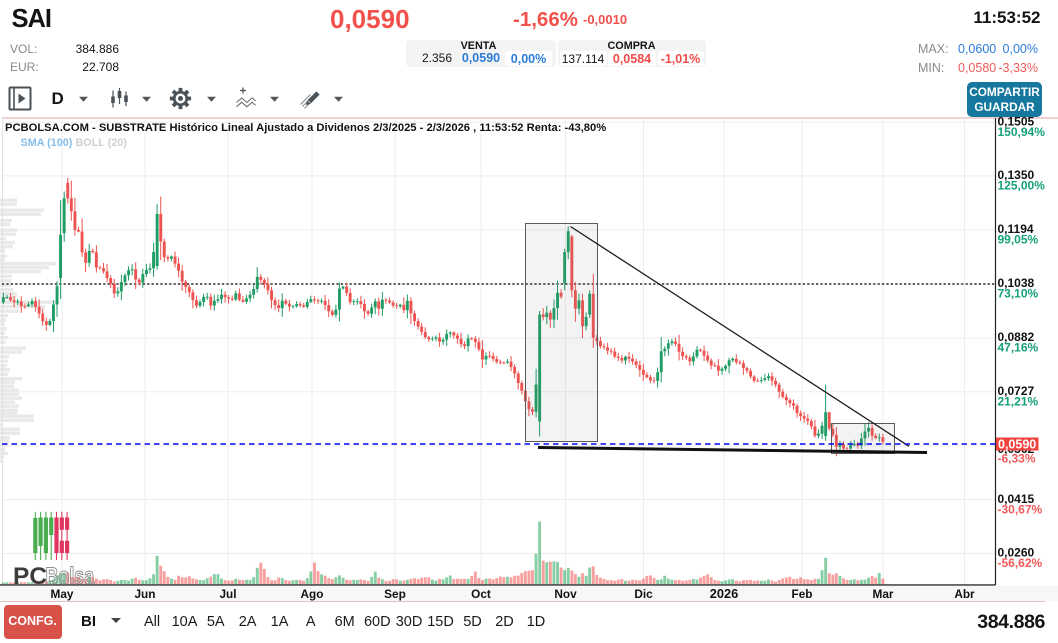 Image resolution: width=1058 pixels, height=643 pixels. Describe the element at coordinates (1018, 294) in the screenshot. I see `svg-text: 73,10%` at that location.